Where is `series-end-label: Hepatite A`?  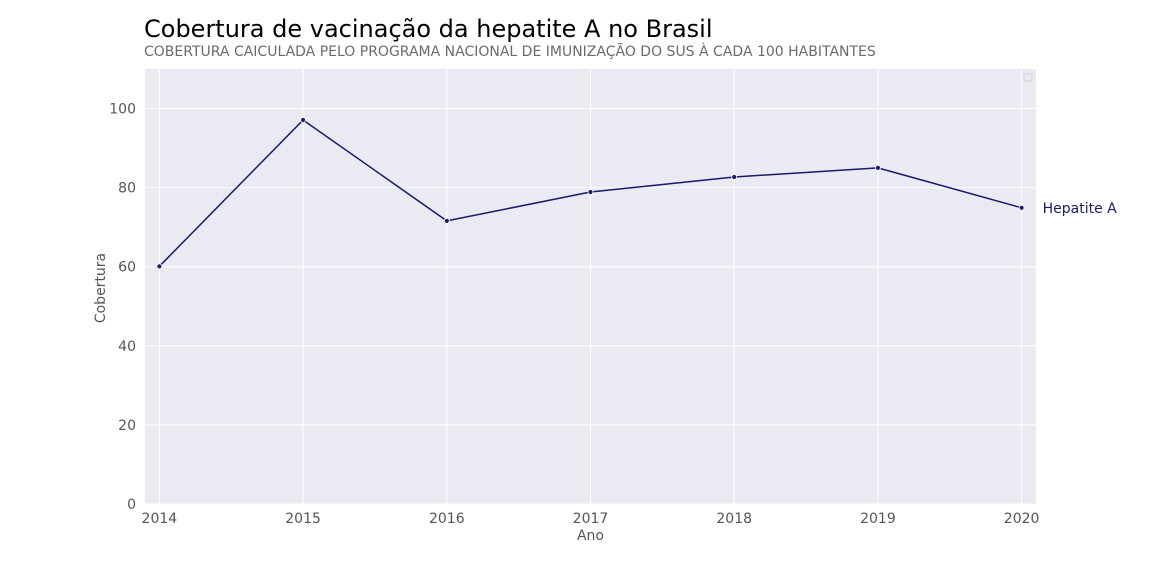
series-end-label: Hepatite A is located at coordinates (1080, 209).